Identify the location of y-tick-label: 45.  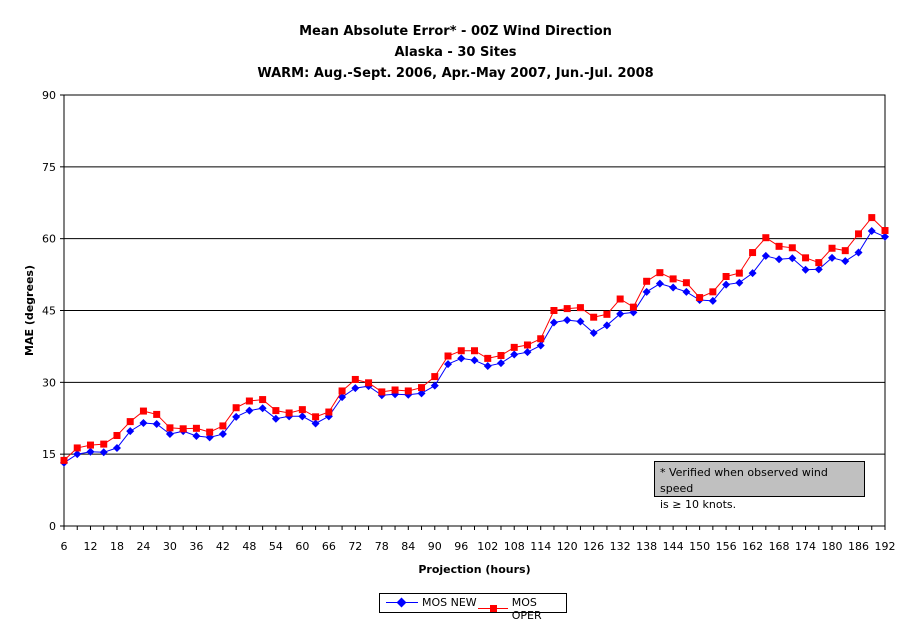
(49, 311).